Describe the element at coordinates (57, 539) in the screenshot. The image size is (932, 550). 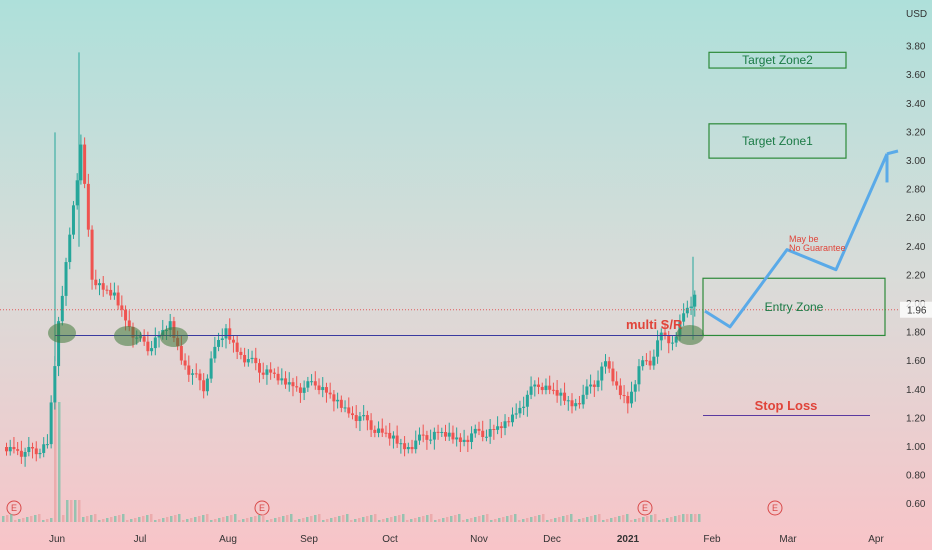
I see `x-tick-label: Jun` at that location.